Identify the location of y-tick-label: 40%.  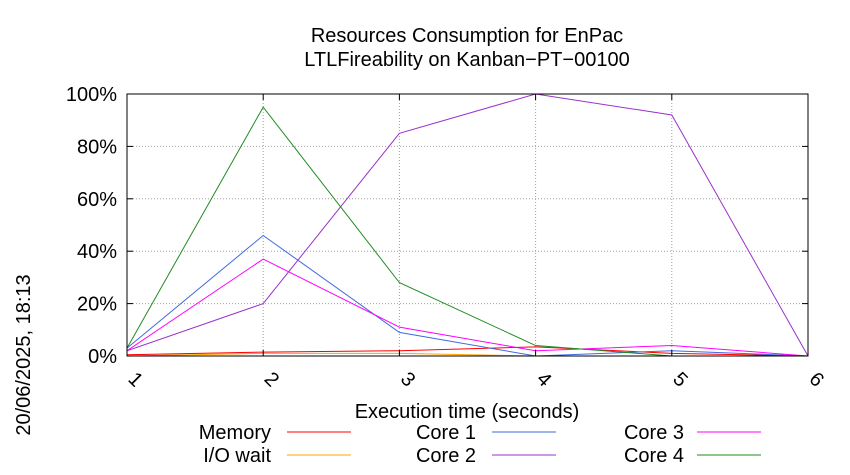
(97, 252).